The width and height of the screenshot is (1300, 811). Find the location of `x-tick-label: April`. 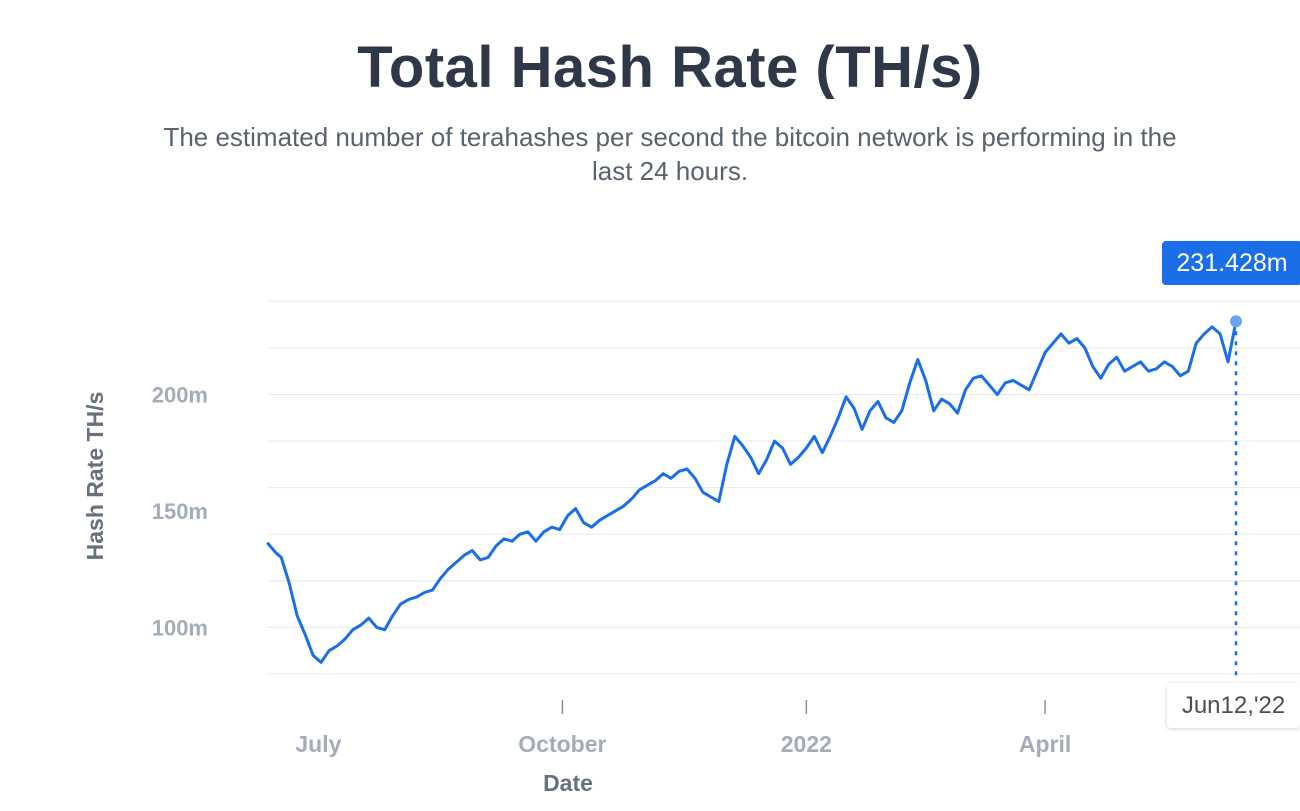

x-tick-label: April is located at coordinates (1045, 744).